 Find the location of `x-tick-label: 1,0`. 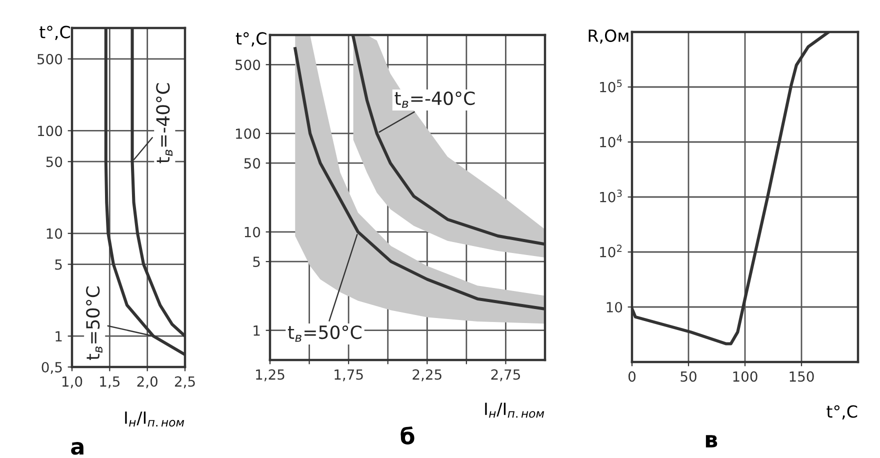

x-tick-label: 1,0 is located at coordinates (72, 382).